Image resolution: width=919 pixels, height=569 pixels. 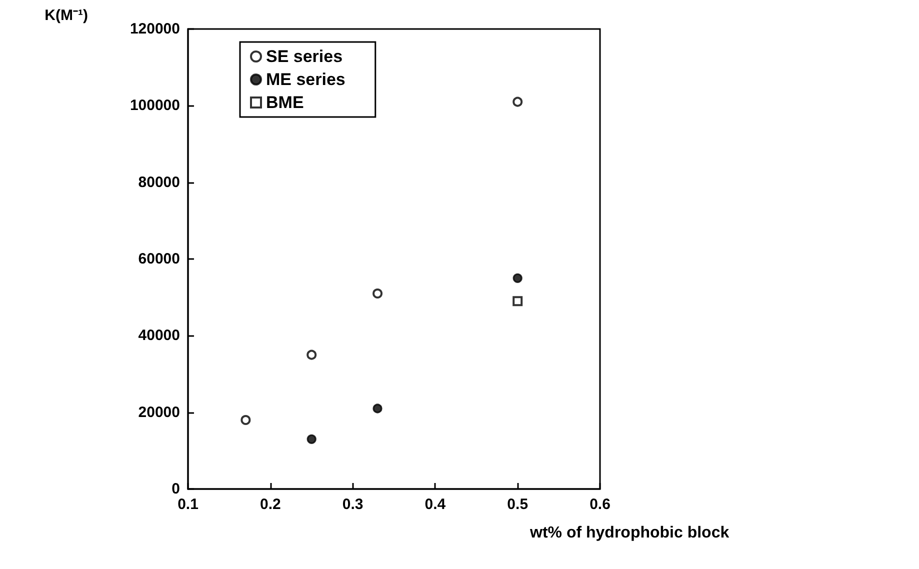 I want to click on legend-label: SE series, so click(x=304, y=56).